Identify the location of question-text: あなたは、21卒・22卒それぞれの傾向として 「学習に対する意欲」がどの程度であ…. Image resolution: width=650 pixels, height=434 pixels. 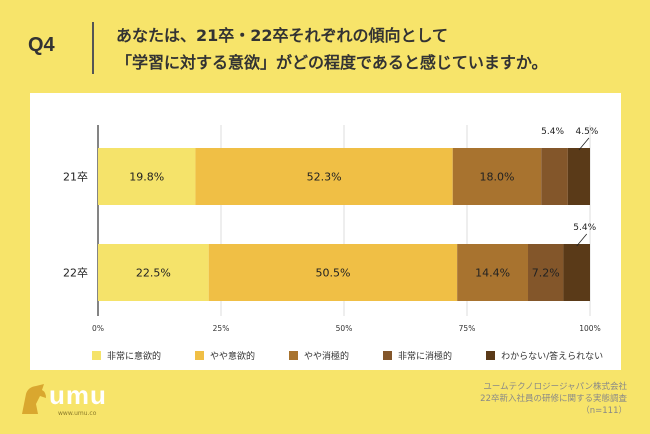
(332, 49).